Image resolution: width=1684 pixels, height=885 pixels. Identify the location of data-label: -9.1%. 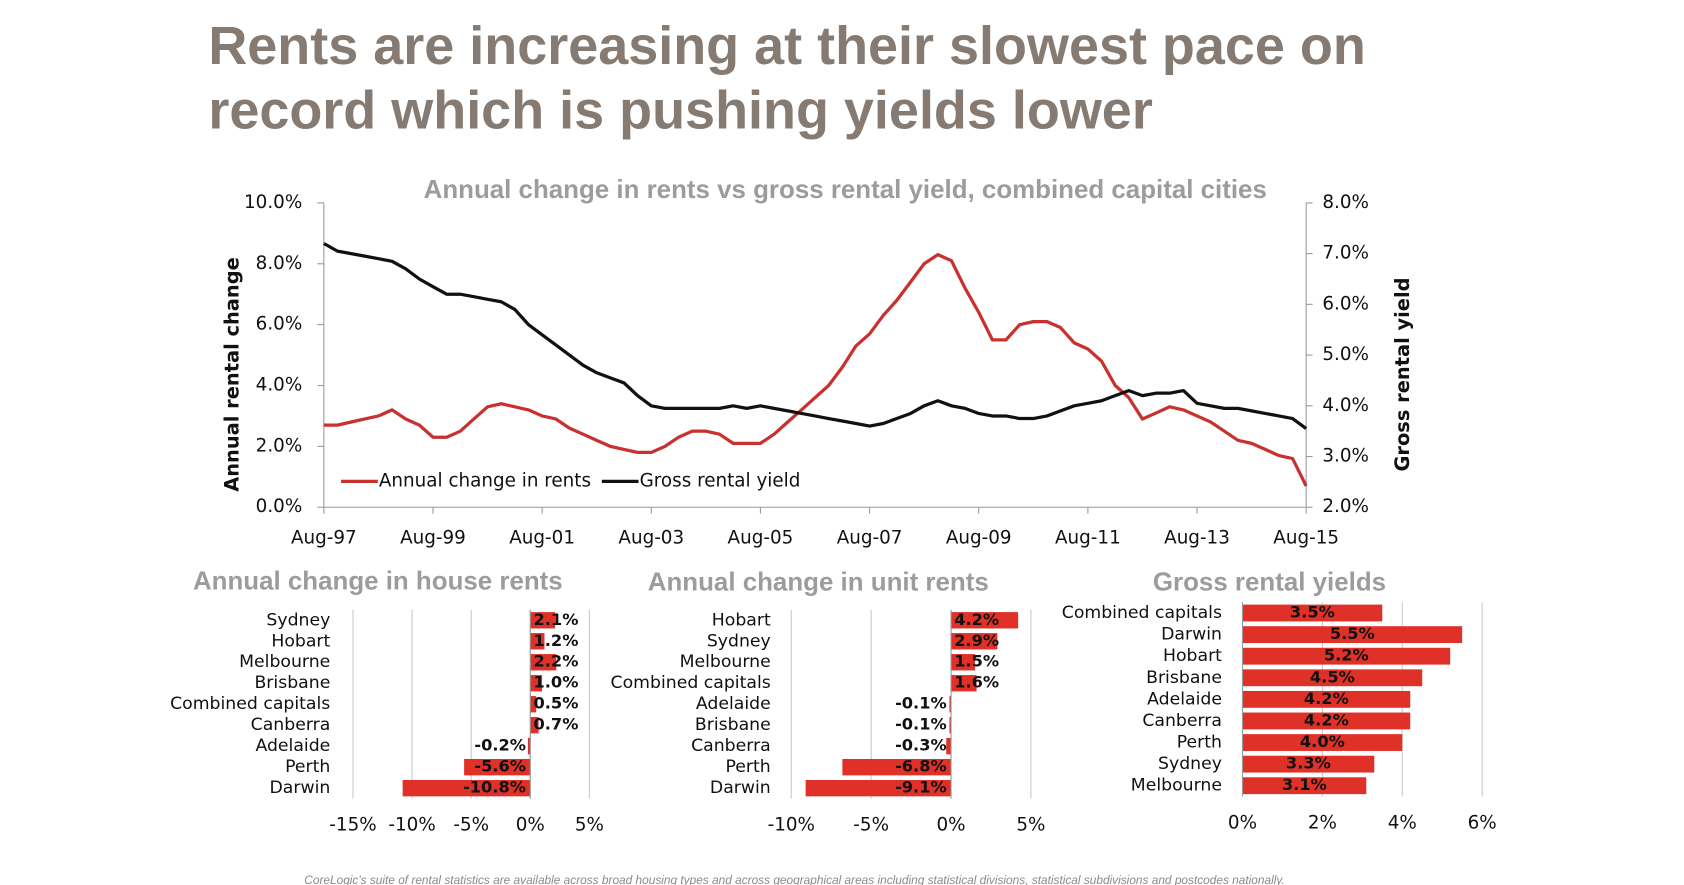
(921, 787).